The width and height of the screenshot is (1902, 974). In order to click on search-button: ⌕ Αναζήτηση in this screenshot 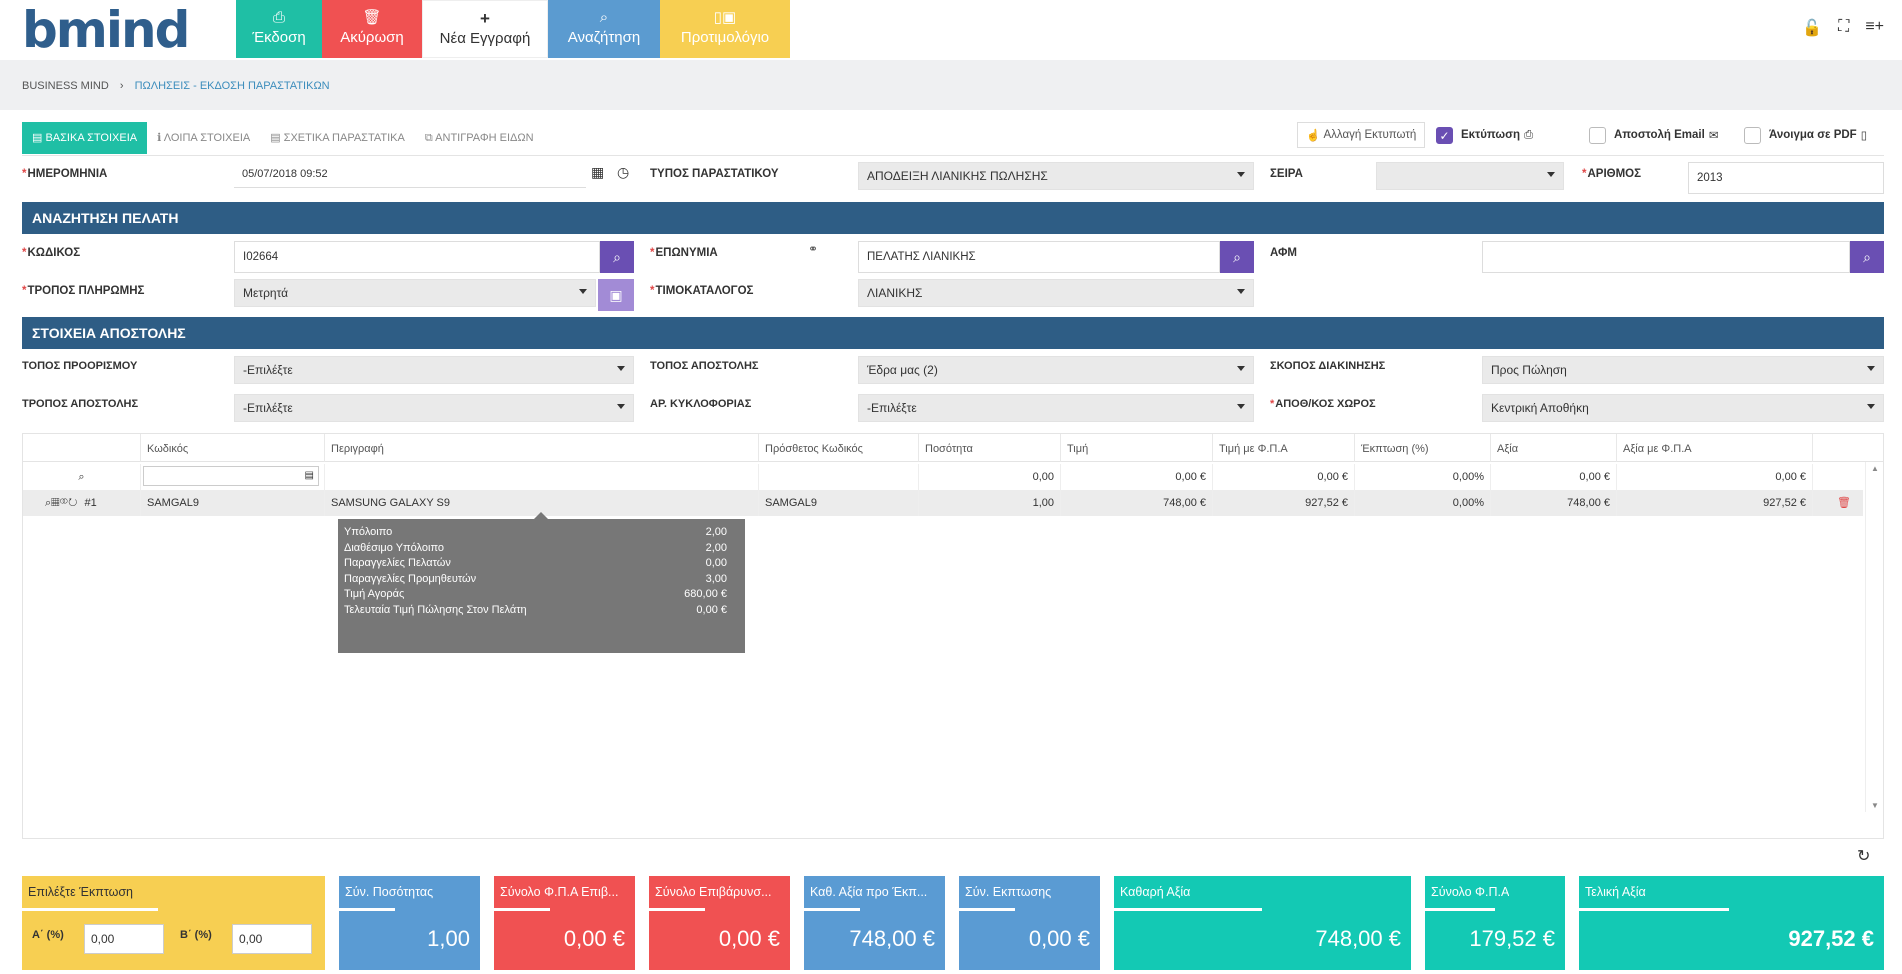, I will do `click(604, 29)`.